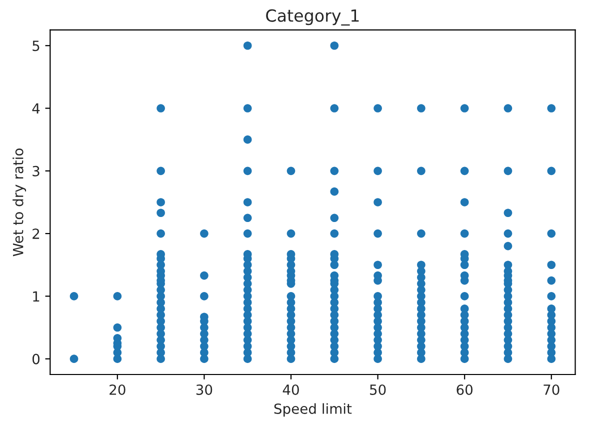 The height and width of the screenshot is (428, 590). Describe the element at coordinates (204, 389) in the screenshot. I see `x-tick-label: 30` at that location.